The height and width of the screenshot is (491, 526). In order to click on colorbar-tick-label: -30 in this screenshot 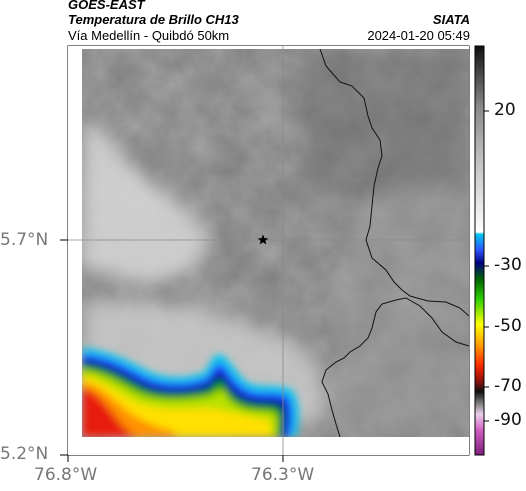, I will do `click(508, 265)`.